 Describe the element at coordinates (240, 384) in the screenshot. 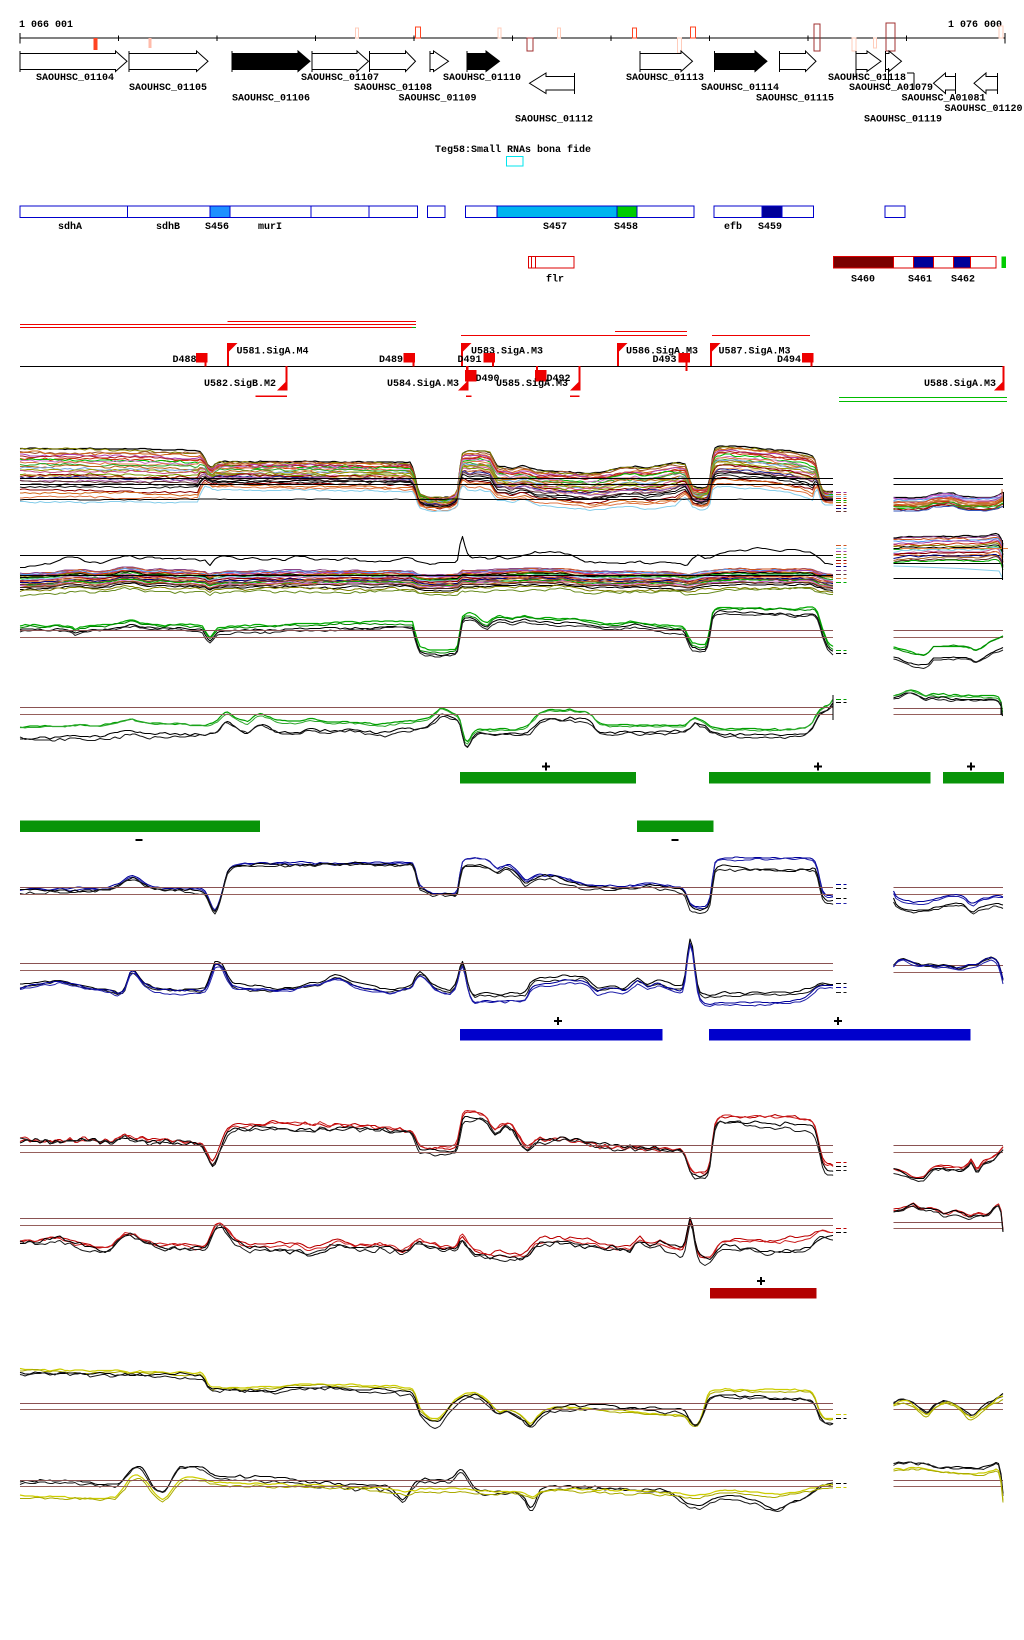

I see `svg-text: U582.SigB.M2` at that location.